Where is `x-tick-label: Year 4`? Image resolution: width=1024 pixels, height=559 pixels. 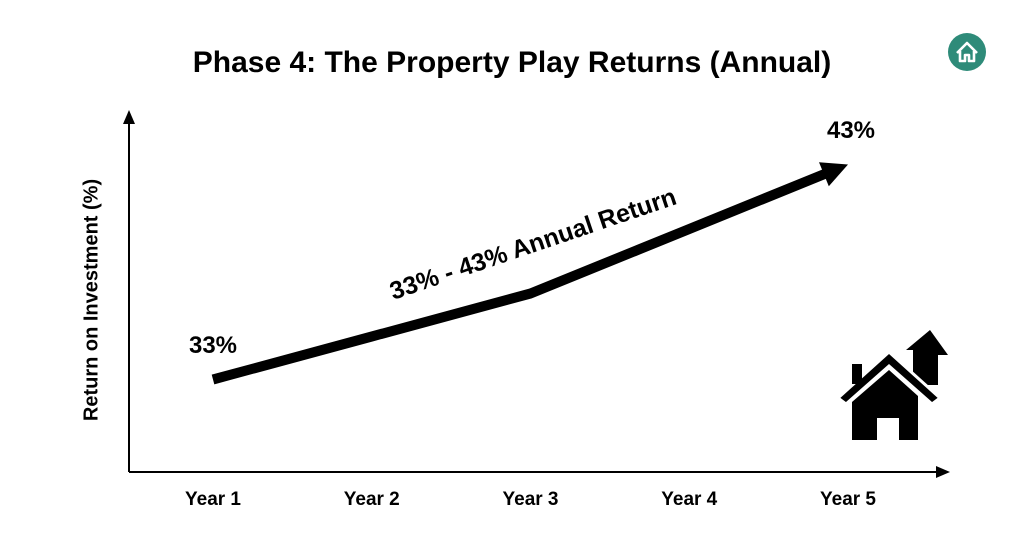
x-tick-label: Year 4 is located at coordinates (689, 499).